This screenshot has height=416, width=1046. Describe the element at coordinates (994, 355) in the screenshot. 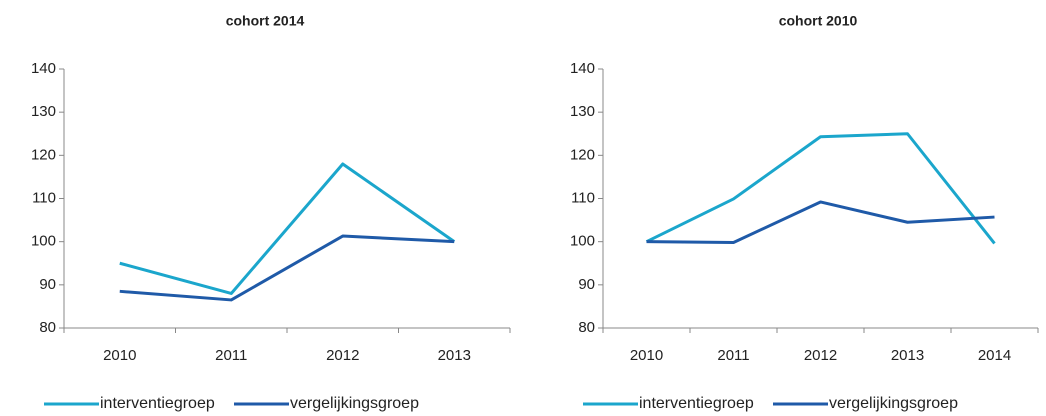

I see `x-tick-label: 2014` at that location.